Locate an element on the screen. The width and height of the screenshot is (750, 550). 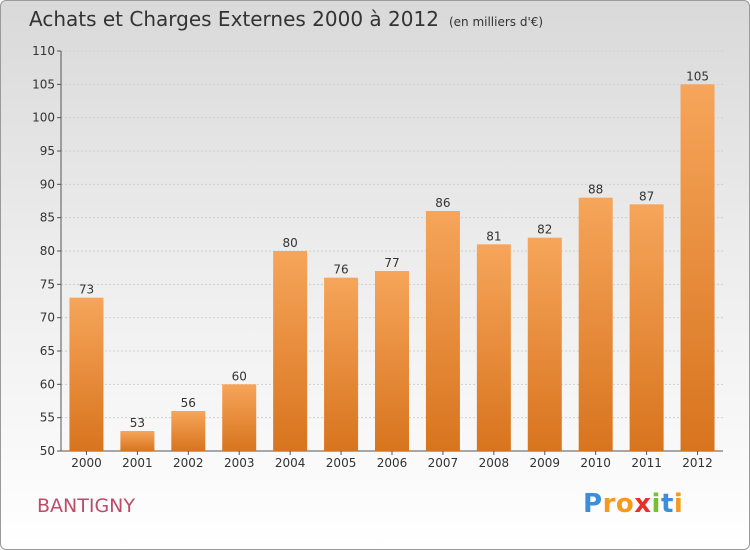
x-tick-label: 2010 is located at coordinates (595, 463).